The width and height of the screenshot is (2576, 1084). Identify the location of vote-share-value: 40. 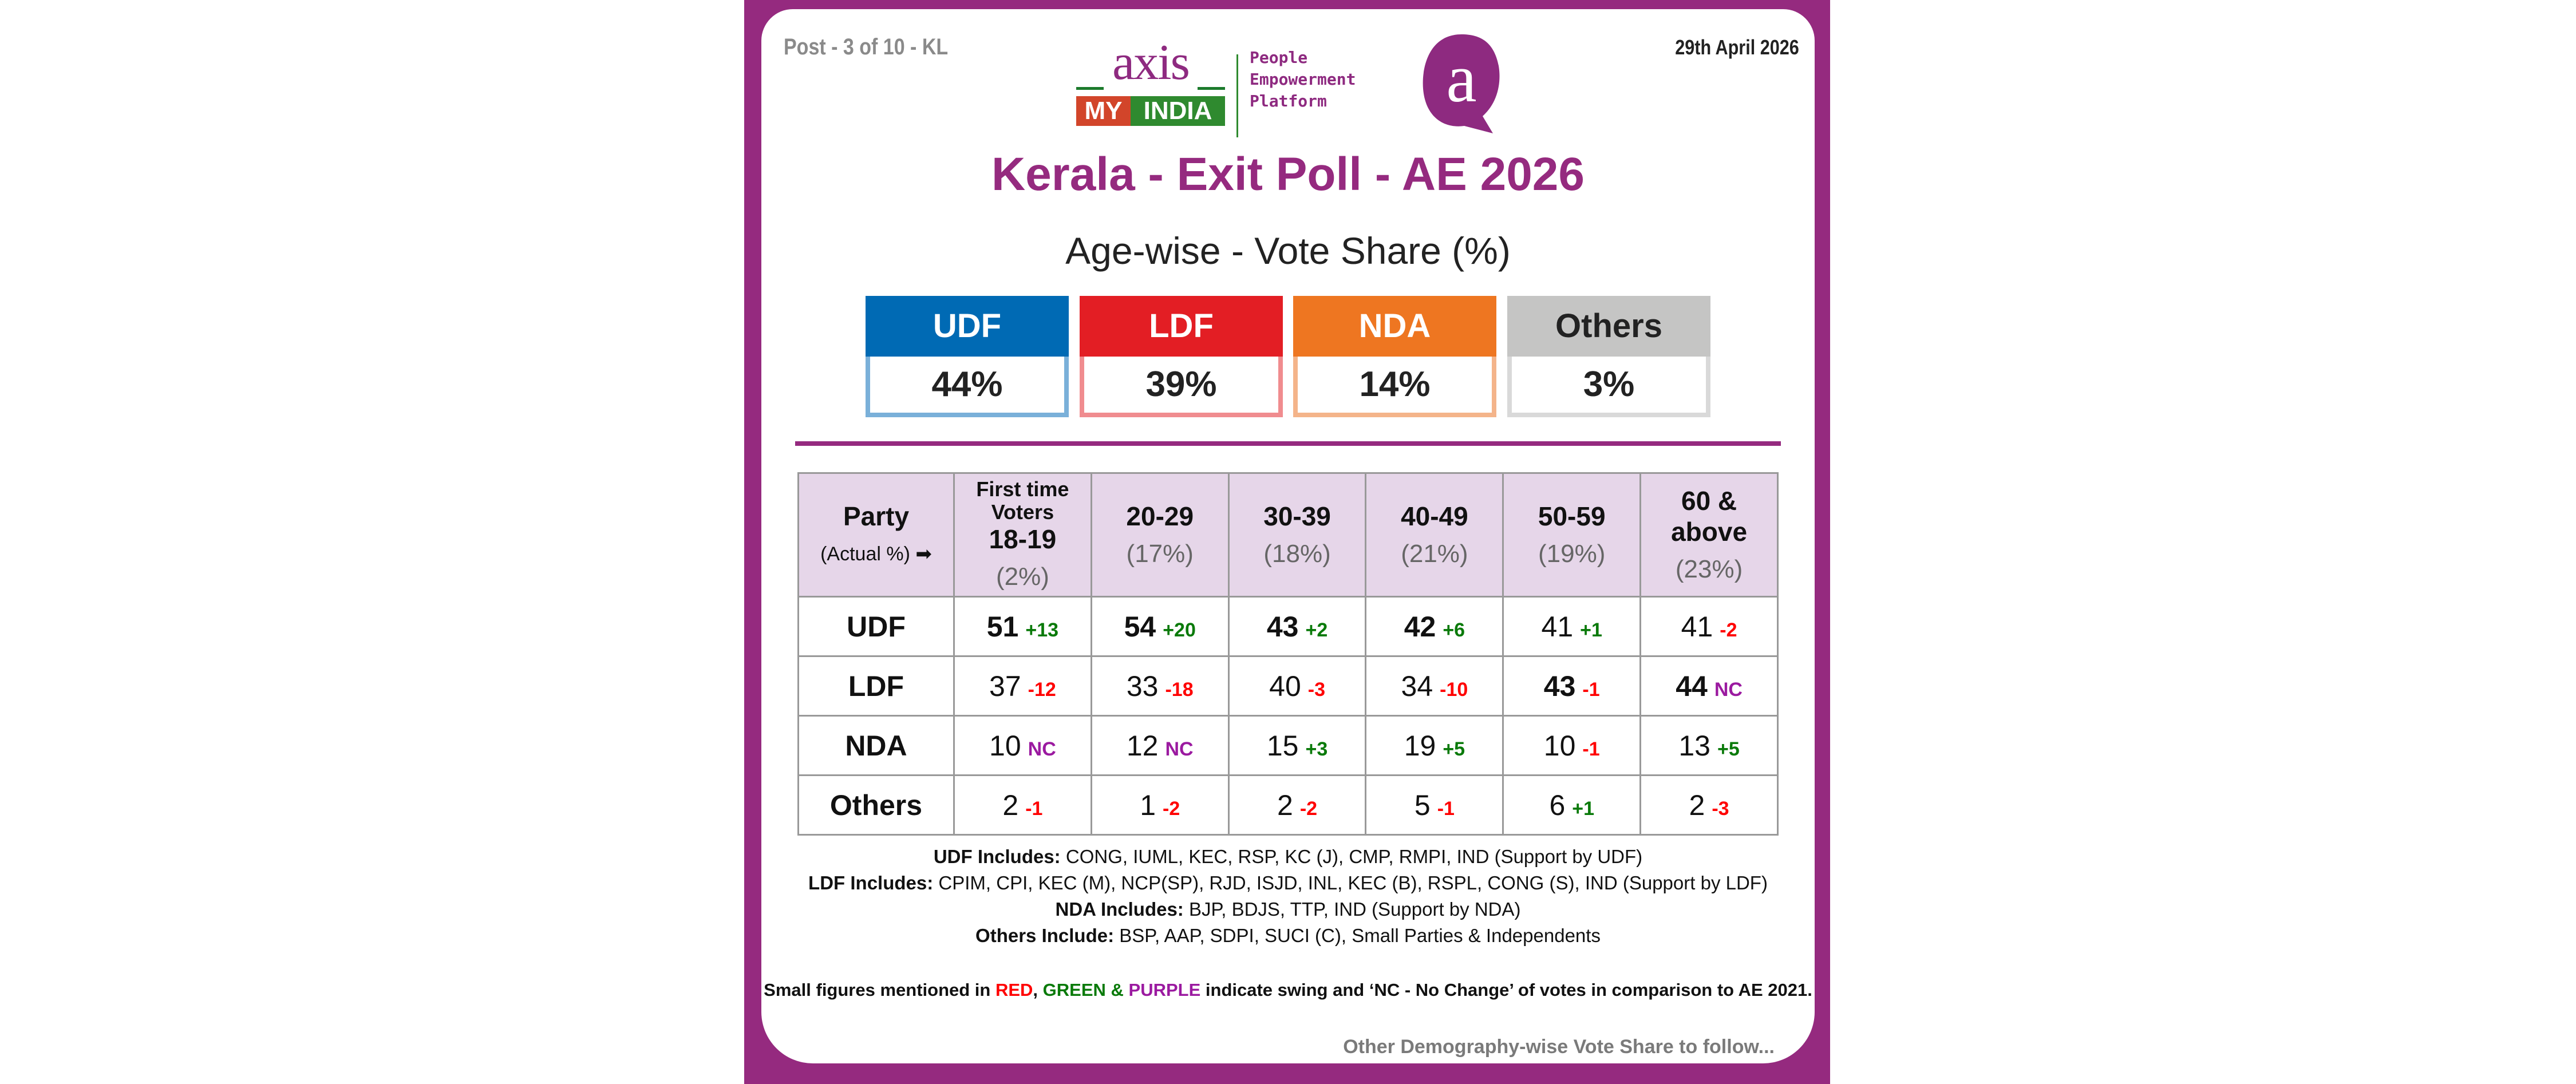
(1285, 686).